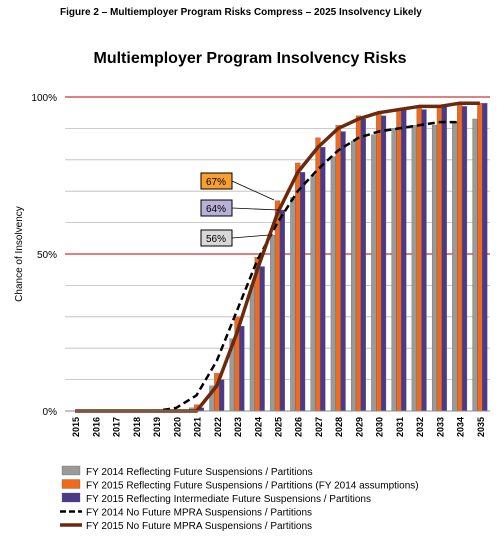  What do you see at coordinates (319, 427) in the screenshot?
I see `x-tick-label: 2027` at bounding box center [319, 427].